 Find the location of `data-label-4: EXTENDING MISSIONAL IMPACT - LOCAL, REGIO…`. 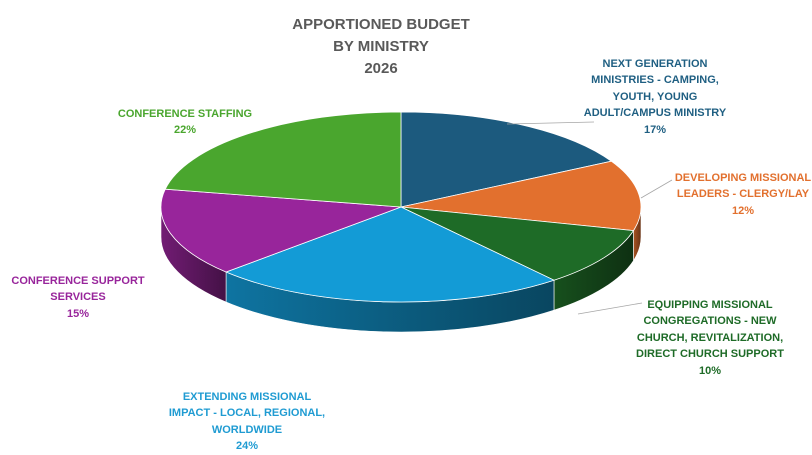

data-label-4: EXTENDING MISSIONAL IMPACT - LOCAL, REGIO… is located at coordinates (247, 422).